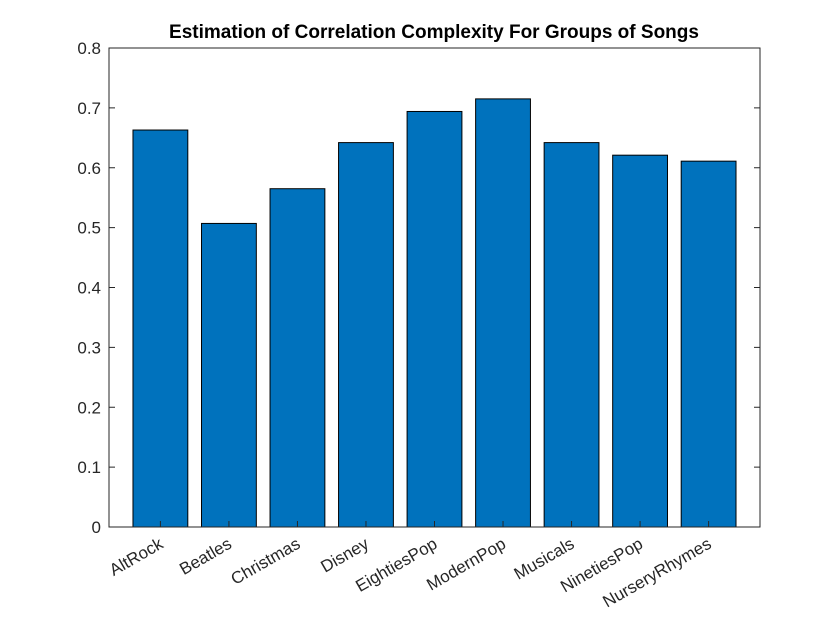 This screenshot has height=630, width=840. What do you see at coordinates (297, 358) in the screenshot?
I see `bar-christmas` at bounding box center [297, 358].